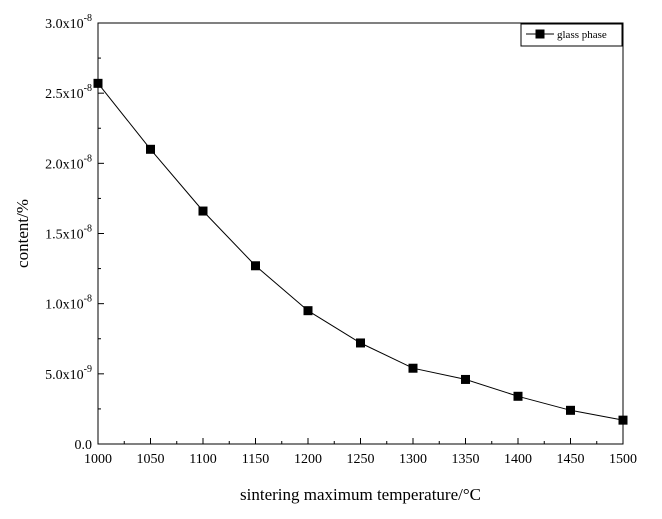 This screenshot has height=519, width=662. I want to click on x-tick-label: 1400, so click(518, 459).